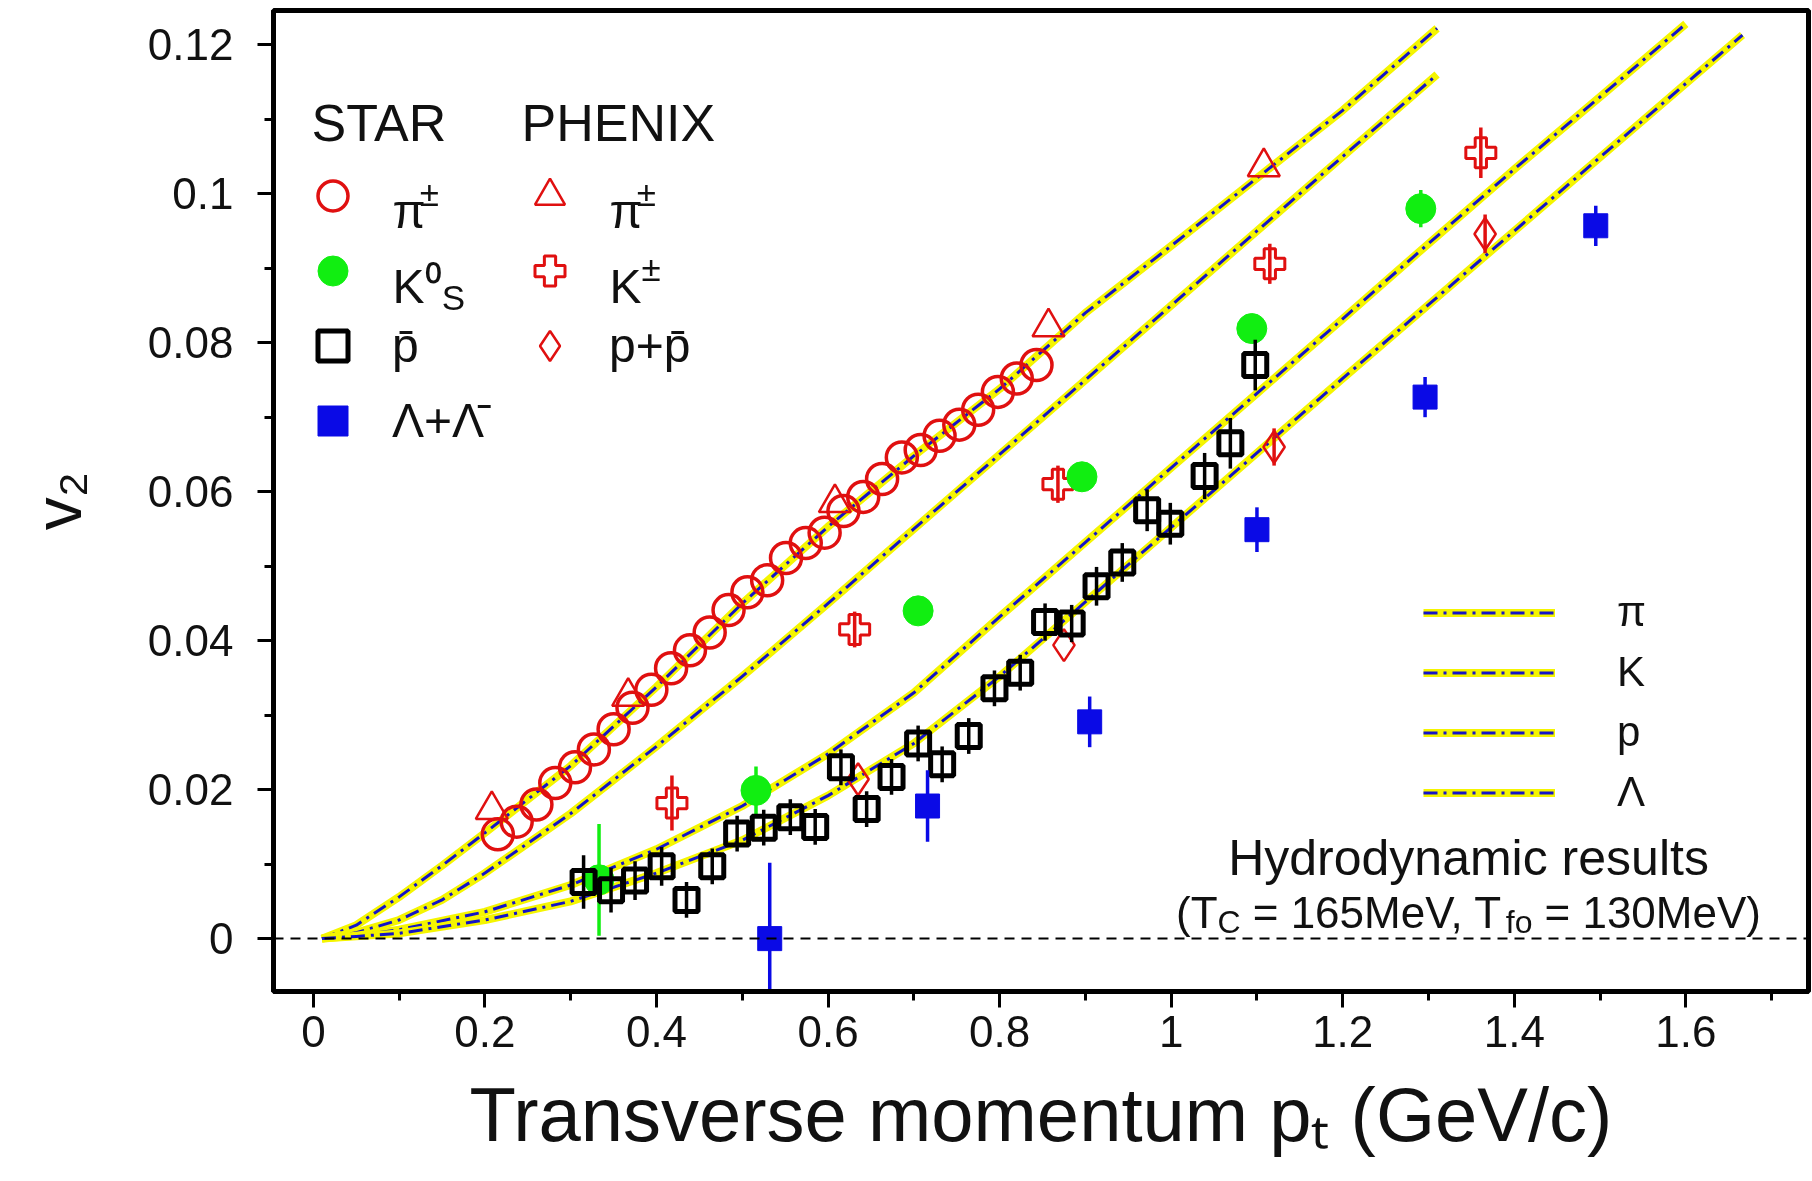  What do you see at coordinates (1041, 1114) in the screenshot?
I see `x-axis-title: Transverse momentum pₜ (GeV/c)` at bounding box center [1041, 1114].